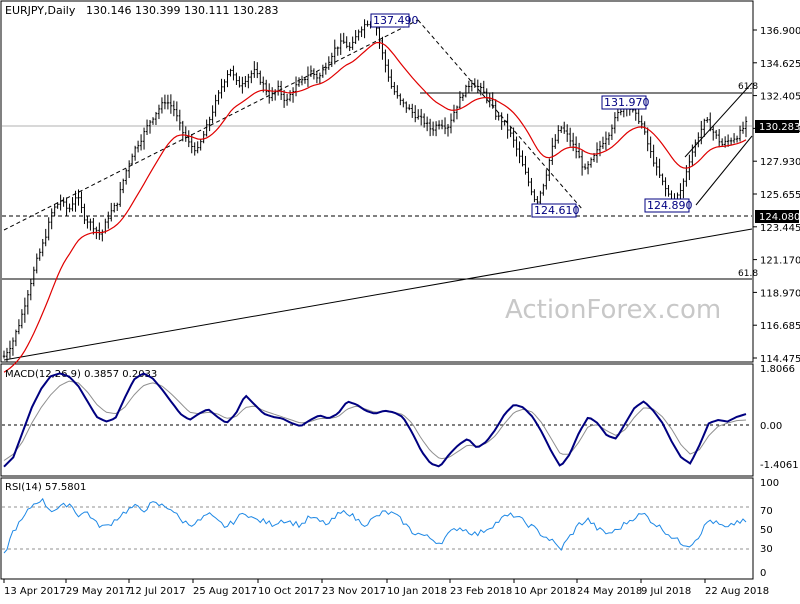 Image resolution: width=800 pixels, height=604 pixels. Describe the element at coordinates (771, 426) in the screenshot. I see `macd-axis-label: 0.00` at that location.